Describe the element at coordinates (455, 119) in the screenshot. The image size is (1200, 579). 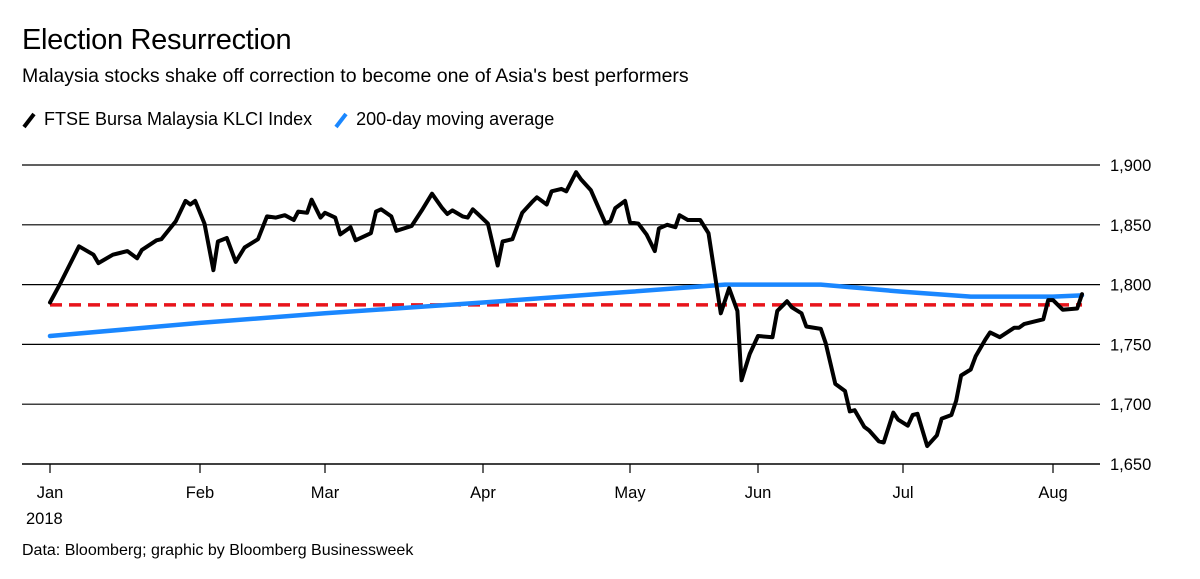
I see `legend-label: 200-day moving average` at that location.